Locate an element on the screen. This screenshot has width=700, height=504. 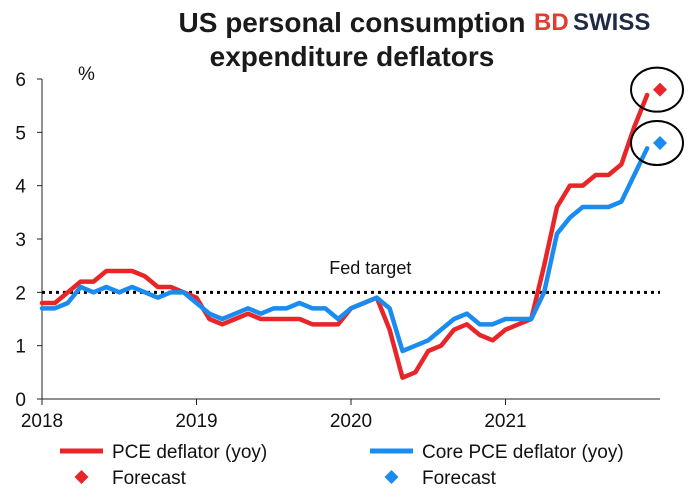
forecast-marker-pce is located at coordinates (660, 89).